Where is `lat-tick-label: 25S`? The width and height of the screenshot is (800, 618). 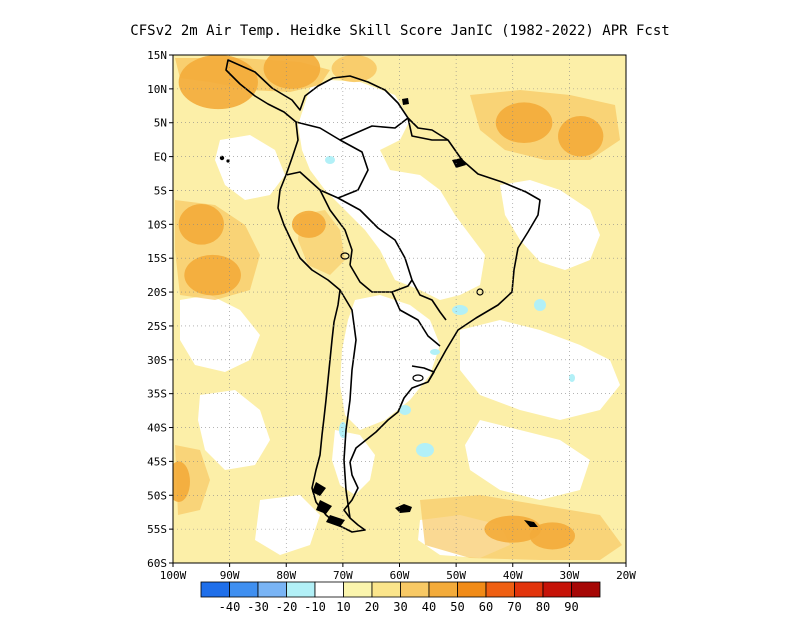 lat-tick-label: 25S is located at coordinates (157, 326).